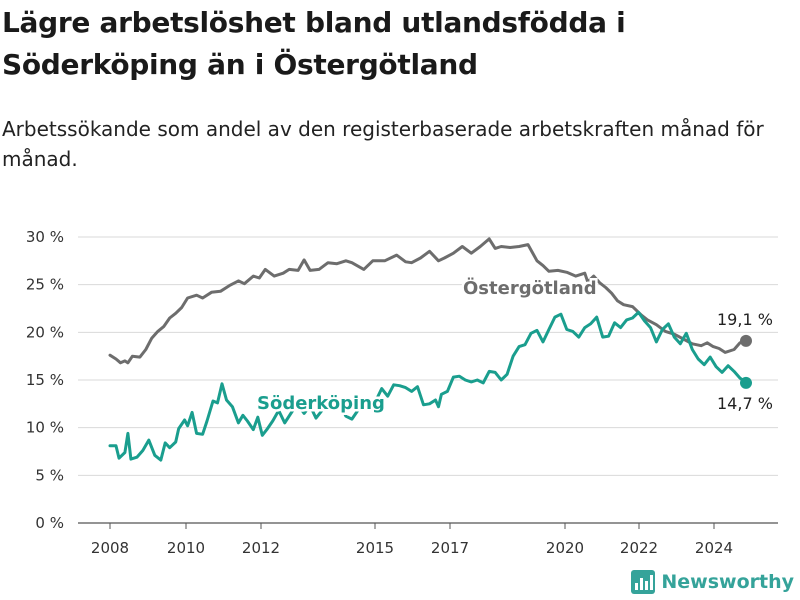  What do you see at coordinates (530, 288) in the screenshot?
I see `series-label-ostergotland: Östergötland` at bounding box center [530, 288].